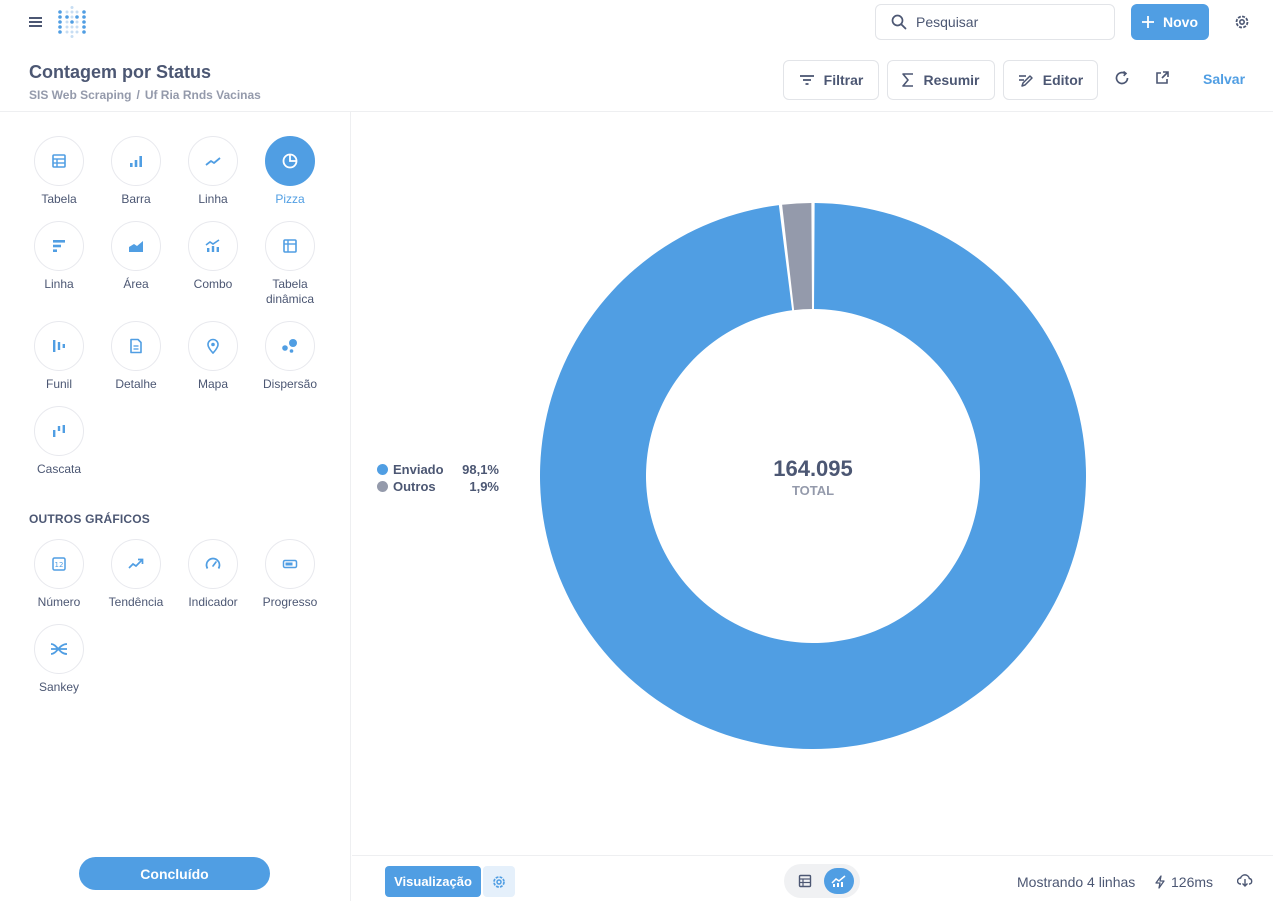 Image resolution: width=1273 pixels, height=901 pixels. I want to click on pivot-icon, so click(290, 246).